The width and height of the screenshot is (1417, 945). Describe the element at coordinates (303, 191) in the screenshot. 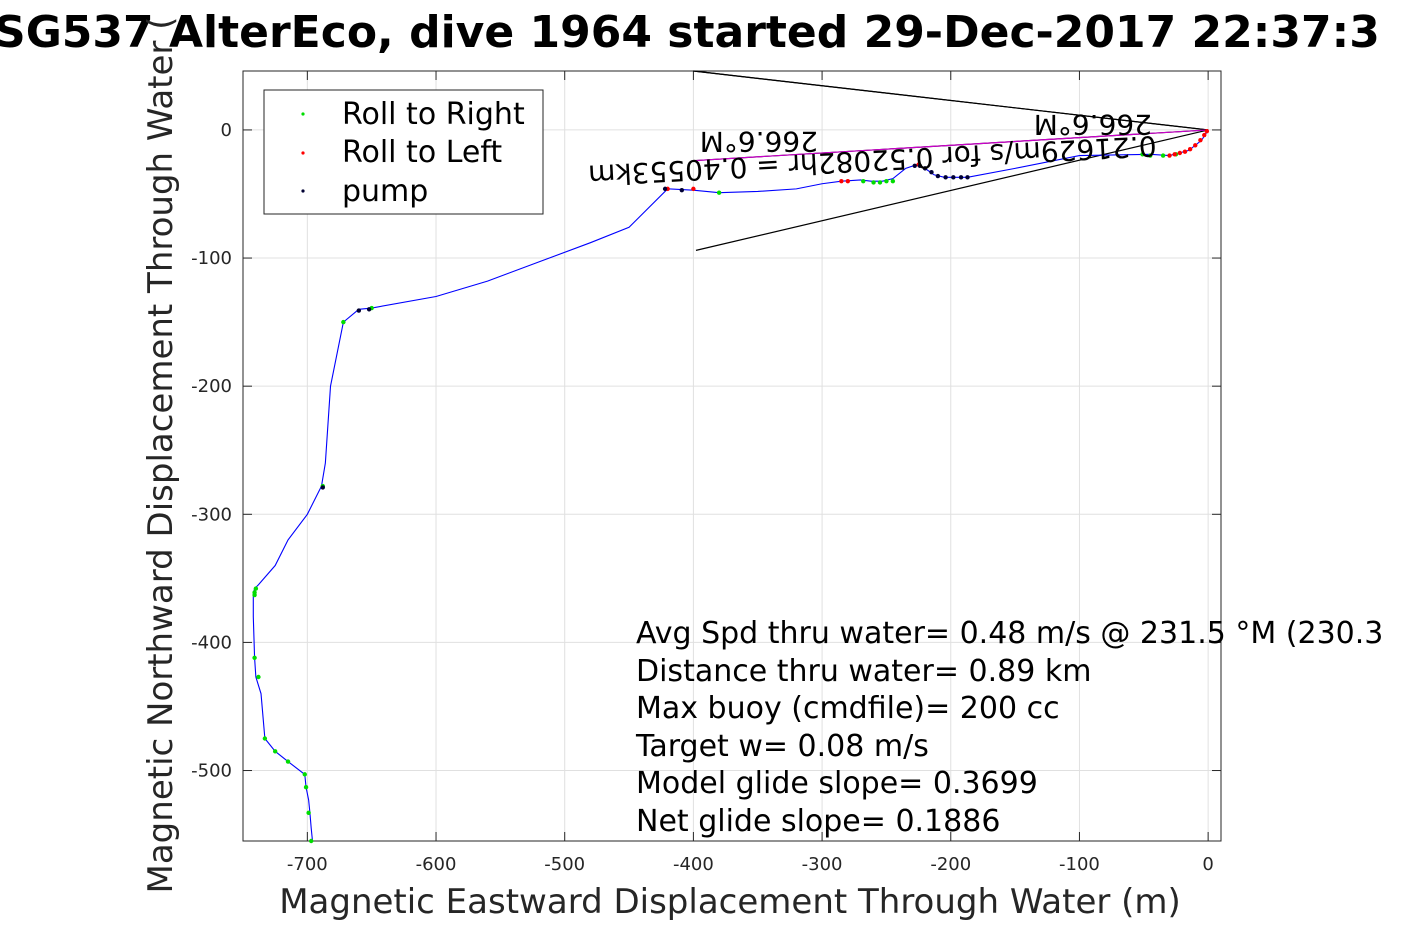

I see `legend-marker-pump` at that location.